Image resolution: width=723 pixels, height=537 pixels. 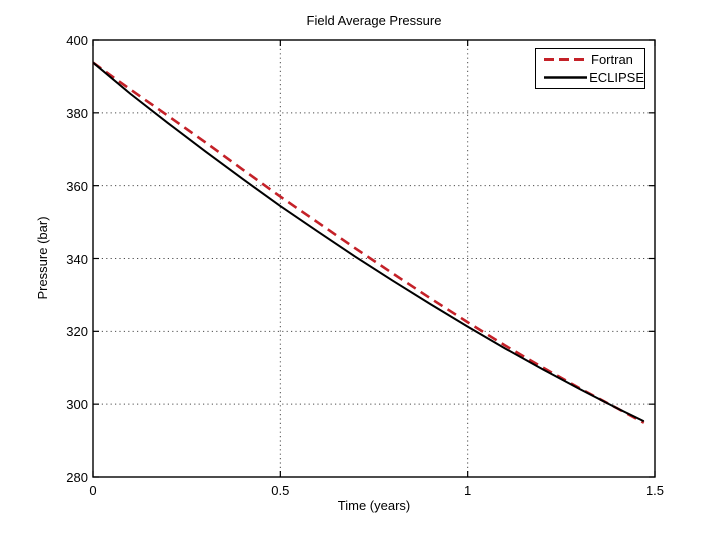 What do you see at coordinates (93, 490) in the screenshot?
I see `x-tick-label: 0` at bounding box center [93, 490].